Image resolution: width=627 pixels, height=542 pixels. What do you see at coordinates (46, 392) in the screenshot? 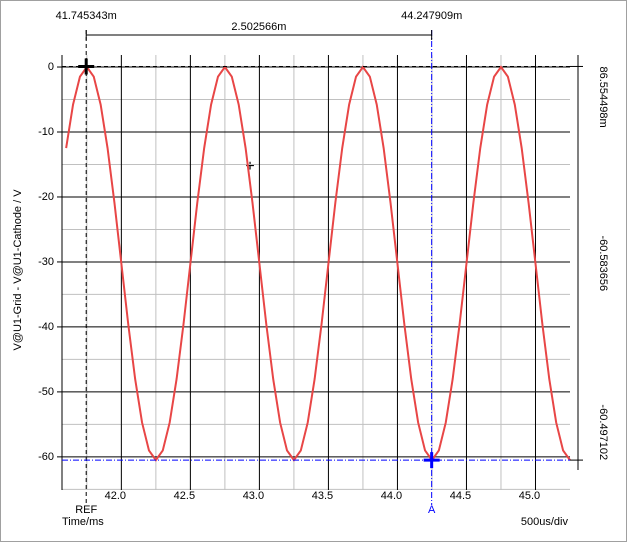
I see `y-tick-label: -50` at bounding box center [46, 392].